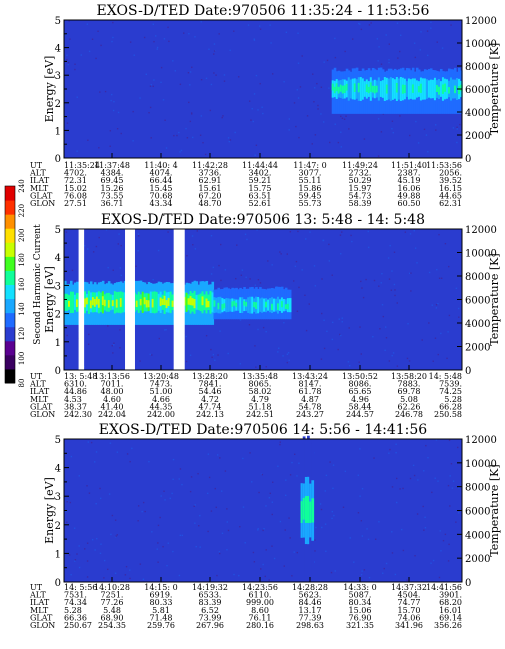 This screenshot has height=649, width=505. I want to click on ephemeris-value: 6310., so click(75, 384).